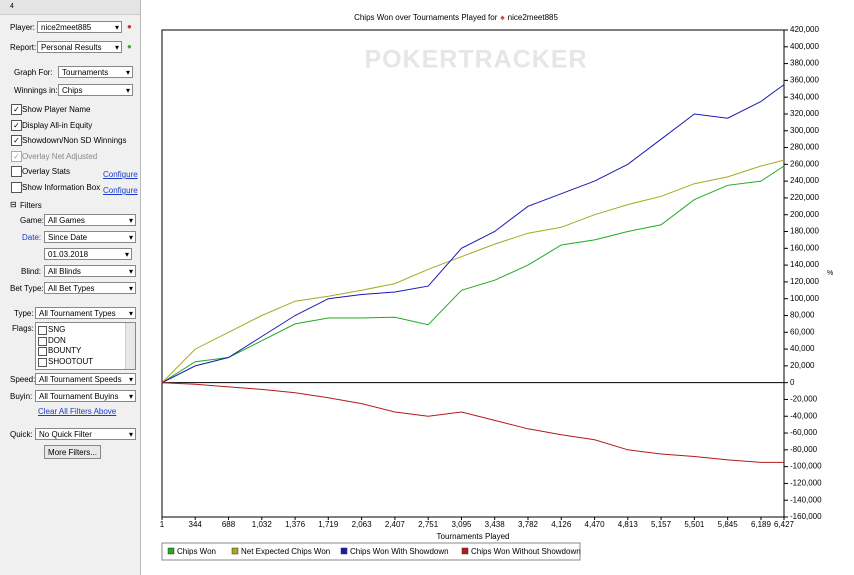 This screenshot has width=854, height=575. What do you see at coordinates (57, 340) in the screenshot?
I see `flag-label: DON` at bounding box center [57, 340].